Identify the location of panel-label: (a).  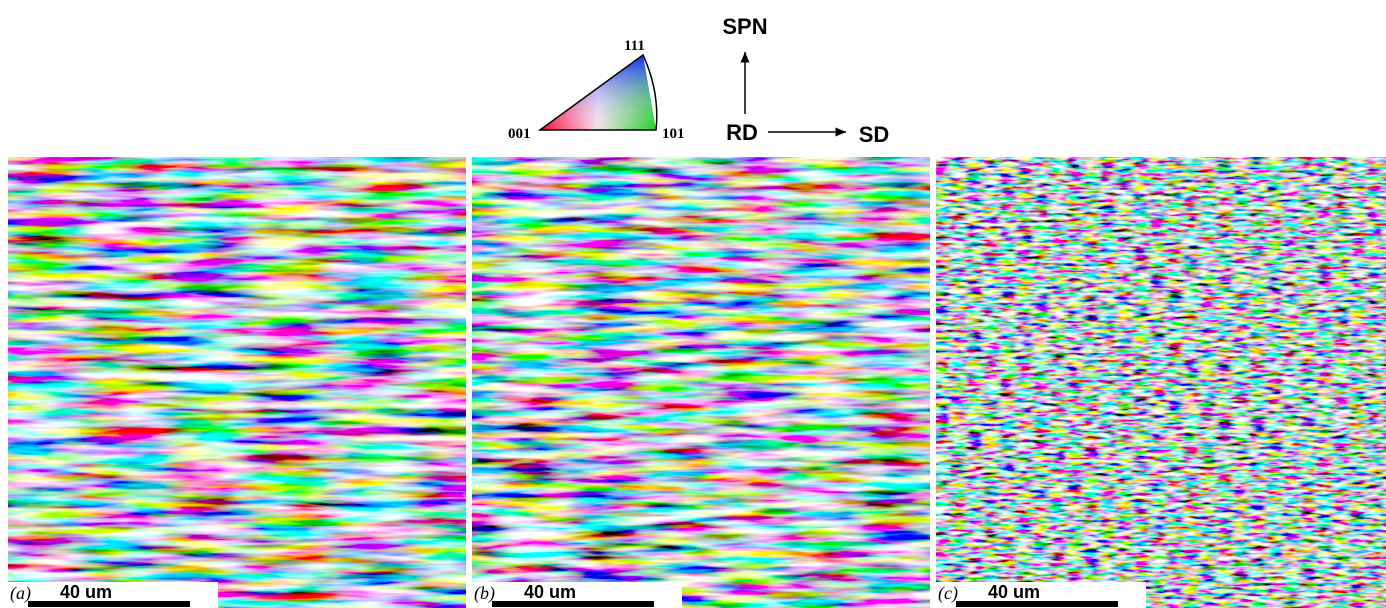
(20, 593).